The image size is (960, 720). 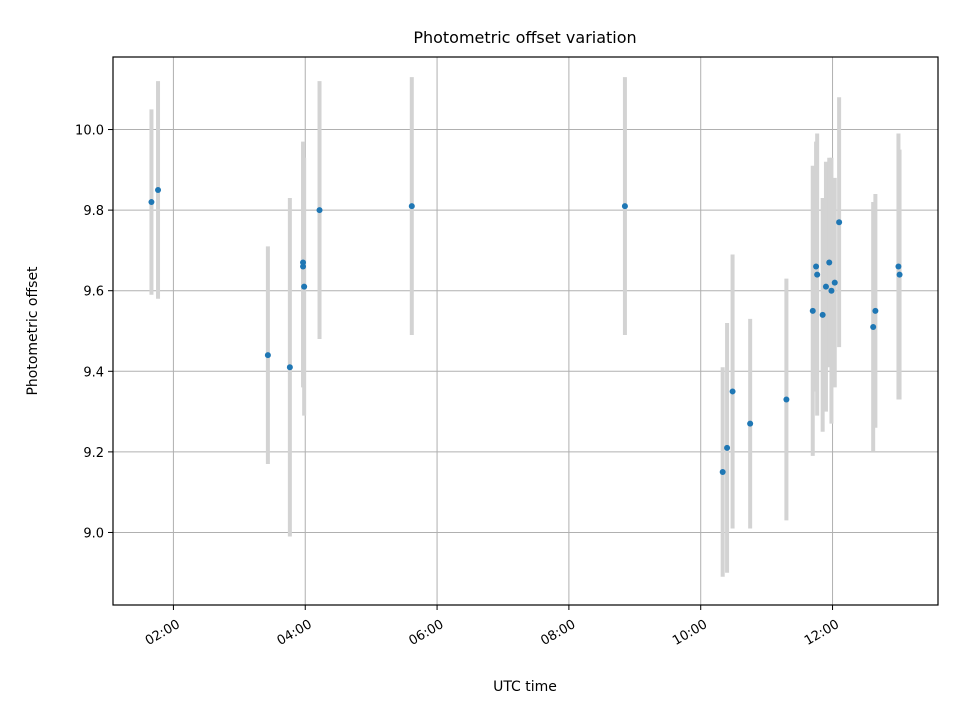 What do you see at coordinates (822, 633) in the screenshot?
I see `x-tick-label: 12:00` at bounding box center [822, 633].